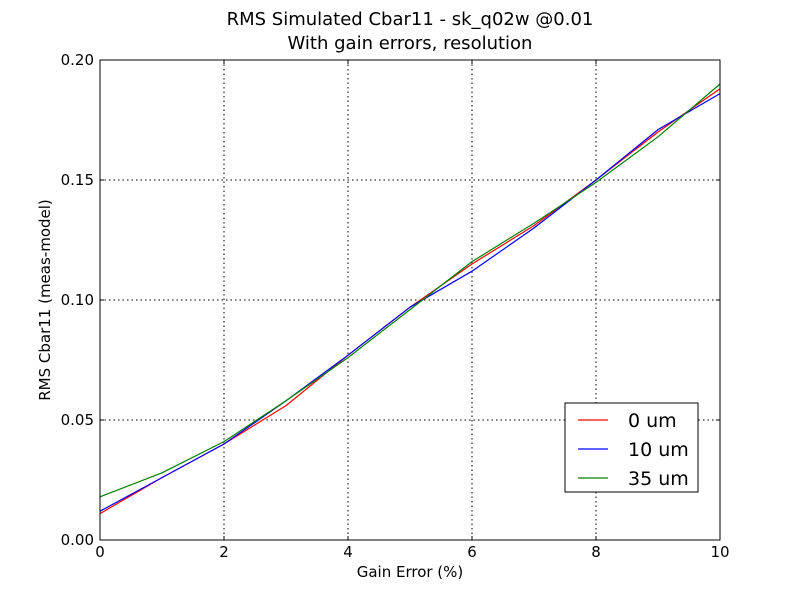 The width and height of the screenshot is (800, 600). Describe the element at coordinates (596, 552) in the screenshot. I see `x-tick-label: 8` at that location.